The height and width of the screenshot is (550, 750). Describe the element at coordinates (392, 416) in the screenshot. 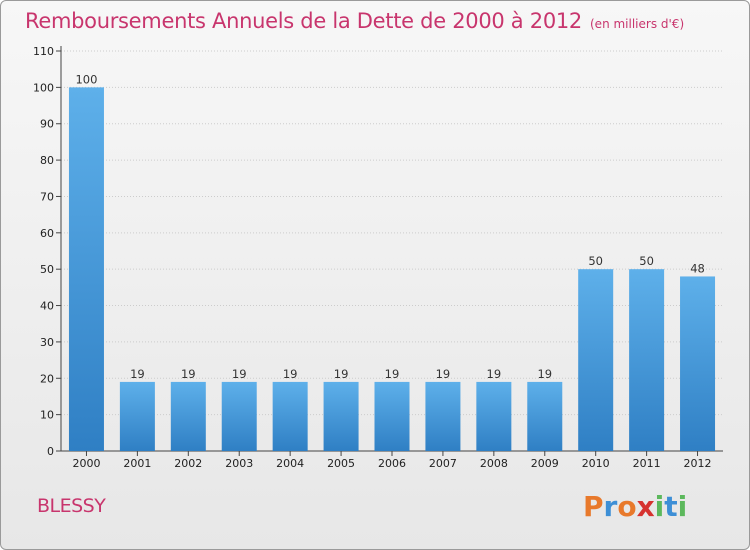

I see `bar-2006` at that location.